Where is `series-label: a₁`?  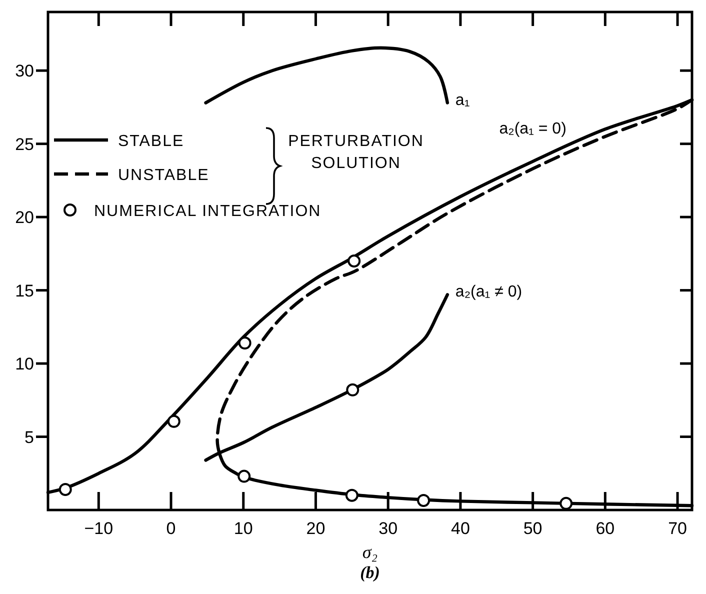 series-label: a₁ is located at coordinates (462, 100).